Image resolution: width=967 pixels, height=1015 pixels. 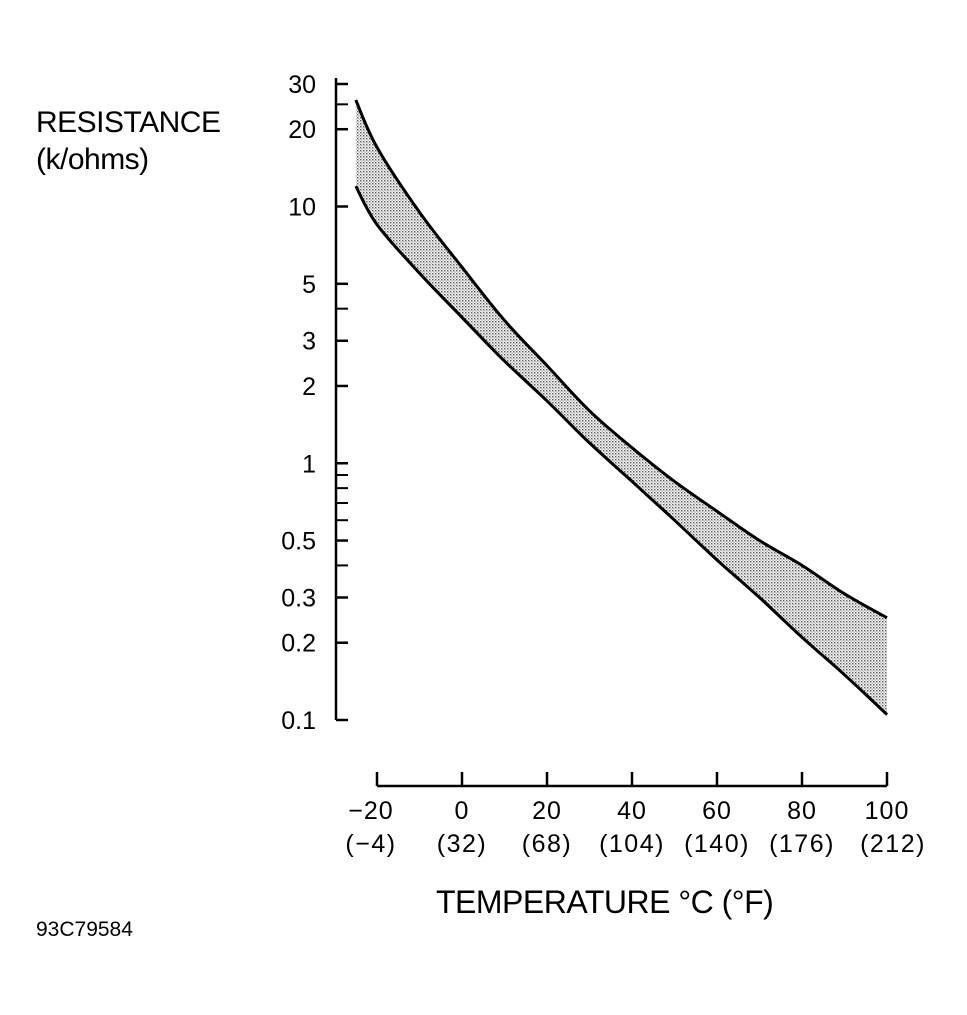 What do you see at coordinates (717, 844) in the screenshot?
I see `x-tick-sublabel: (140)` at bounding box center [717, 844].